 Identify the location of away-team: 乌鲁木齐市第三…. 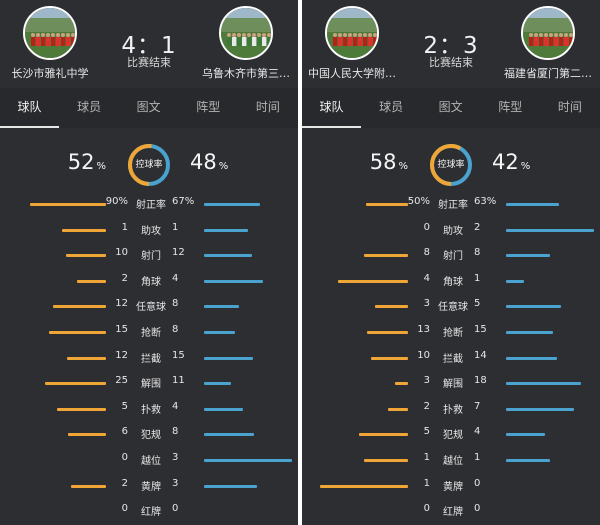
(242, 43).